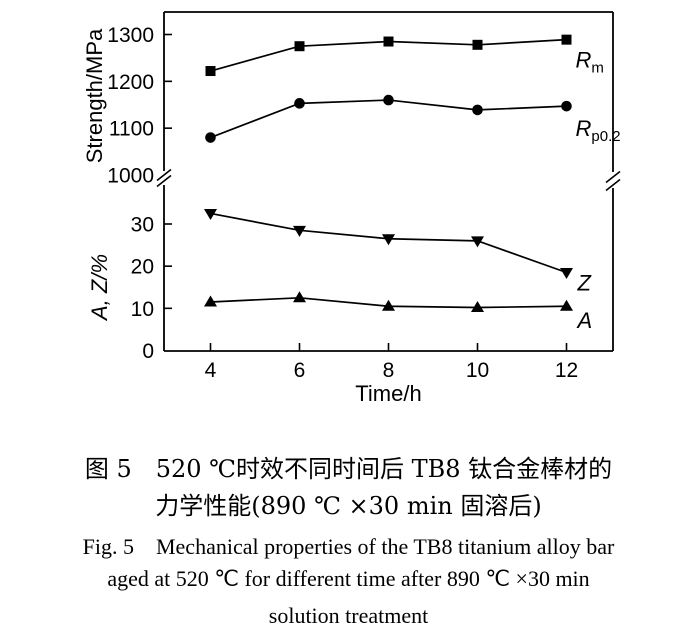  What do you see at coordinates (130, 35) in the screenshot?
I see `y-tick-label-strength: 1300` at bounding box center [130, 35].